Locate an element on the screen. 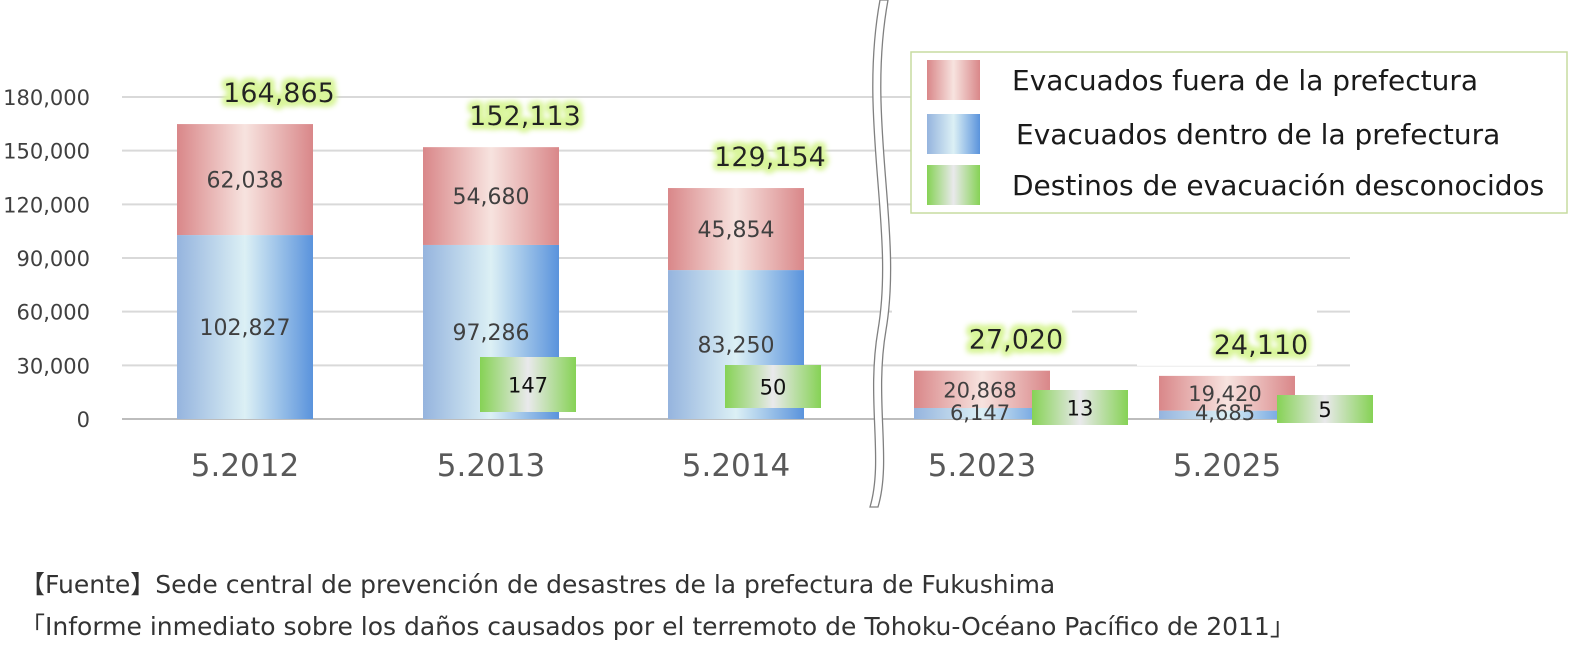 The image size is (1582, 647). label-outside: 20,868 is located at coordinates (979, 390).